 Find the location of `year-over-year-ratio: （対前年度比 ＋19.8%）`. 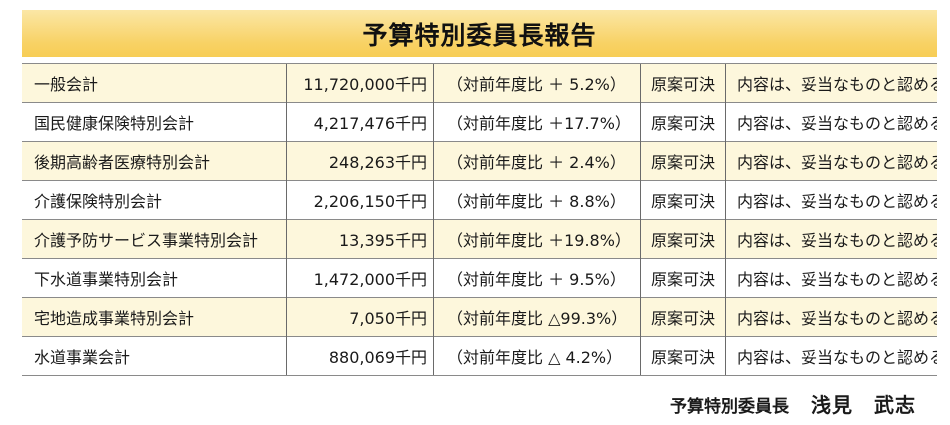

year-over-year-ratio: （対前年度比 ＋19.8%） is located at coordinates (537, 239).